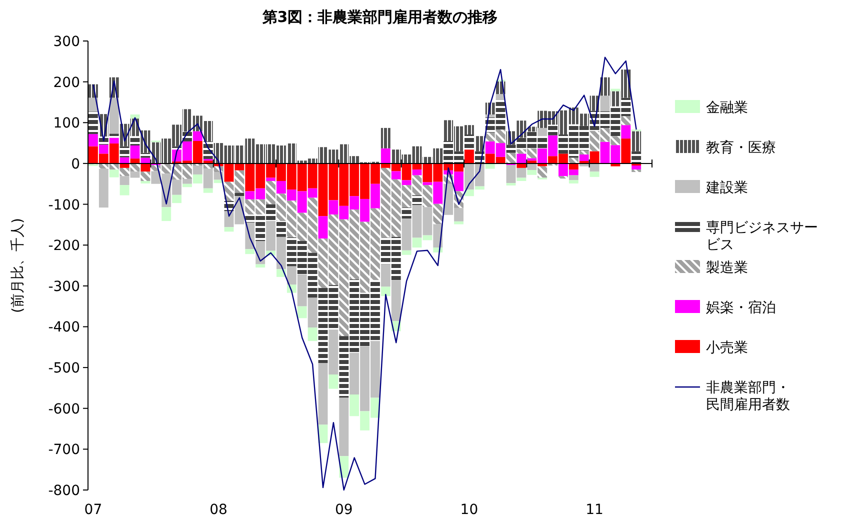 This screenshot has width=846, height=521. What do you see at coordinates (762, 236) in the screenshot?
I see `legend-label: 専門ビジネスサービス` at bounding box center [762, 236].